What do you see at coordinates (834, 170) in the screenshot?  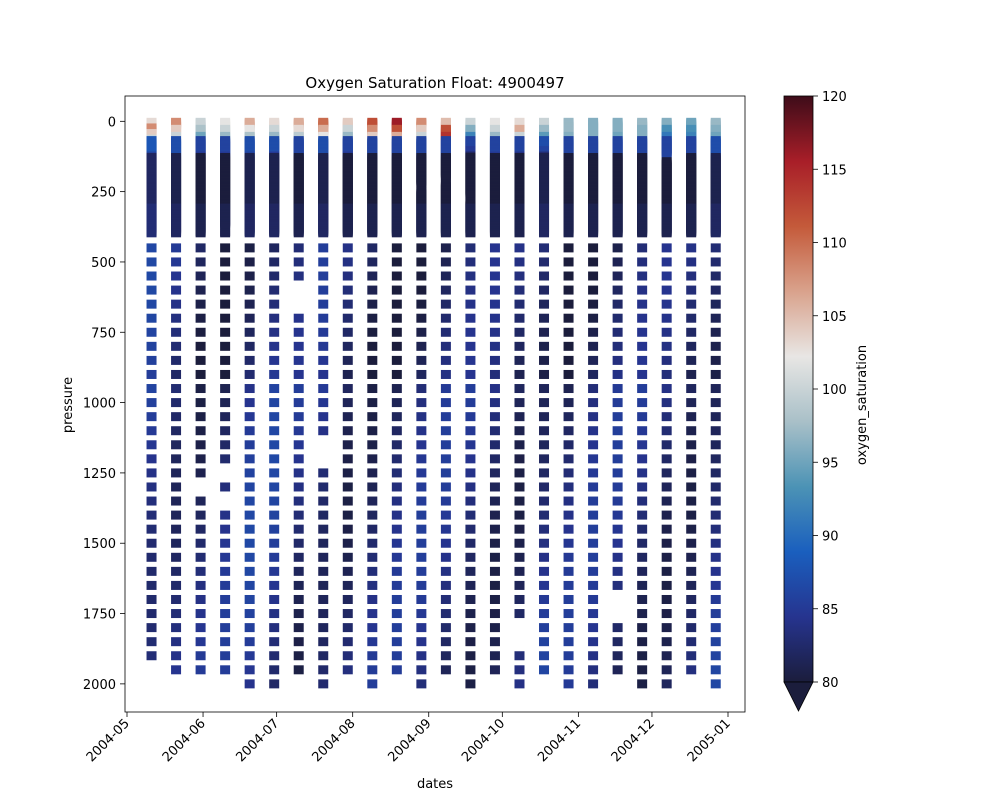 I see `colorbar-tick-label: 115` at bounding box center [834, 170].